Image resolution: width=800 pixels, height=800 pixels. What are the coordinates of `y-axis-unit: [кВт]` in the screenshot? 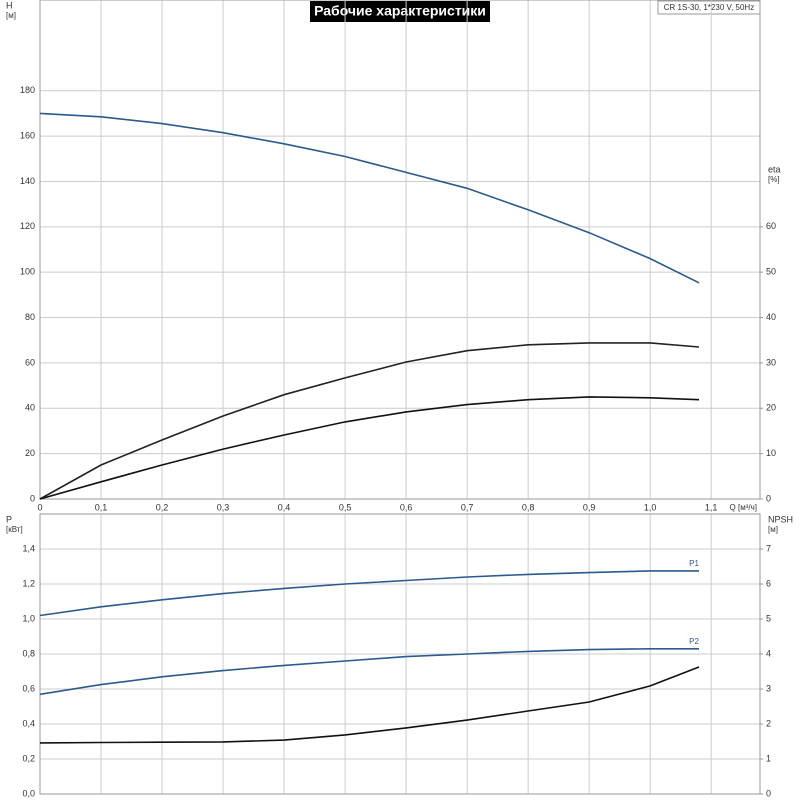 It's located at (14, 529).